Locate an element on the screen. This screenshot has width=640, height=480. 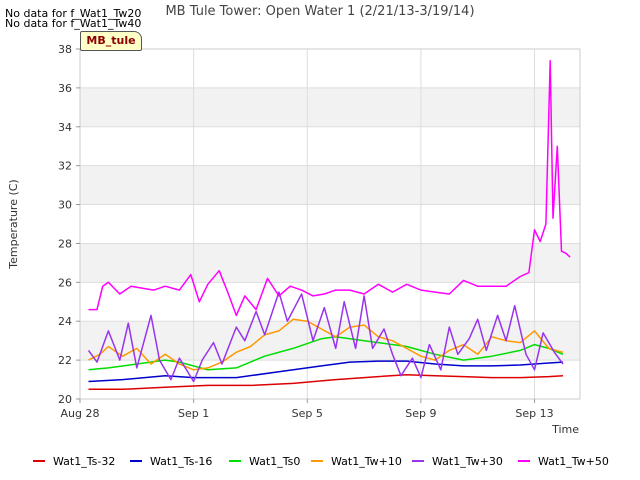
x-tick-label: Sep 5 is located at coordinates (307, 413).